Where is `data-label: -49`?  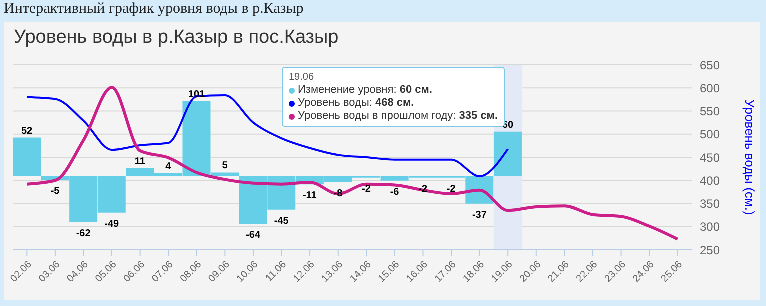
data-label: -49 is located at coordinates (112, 224).